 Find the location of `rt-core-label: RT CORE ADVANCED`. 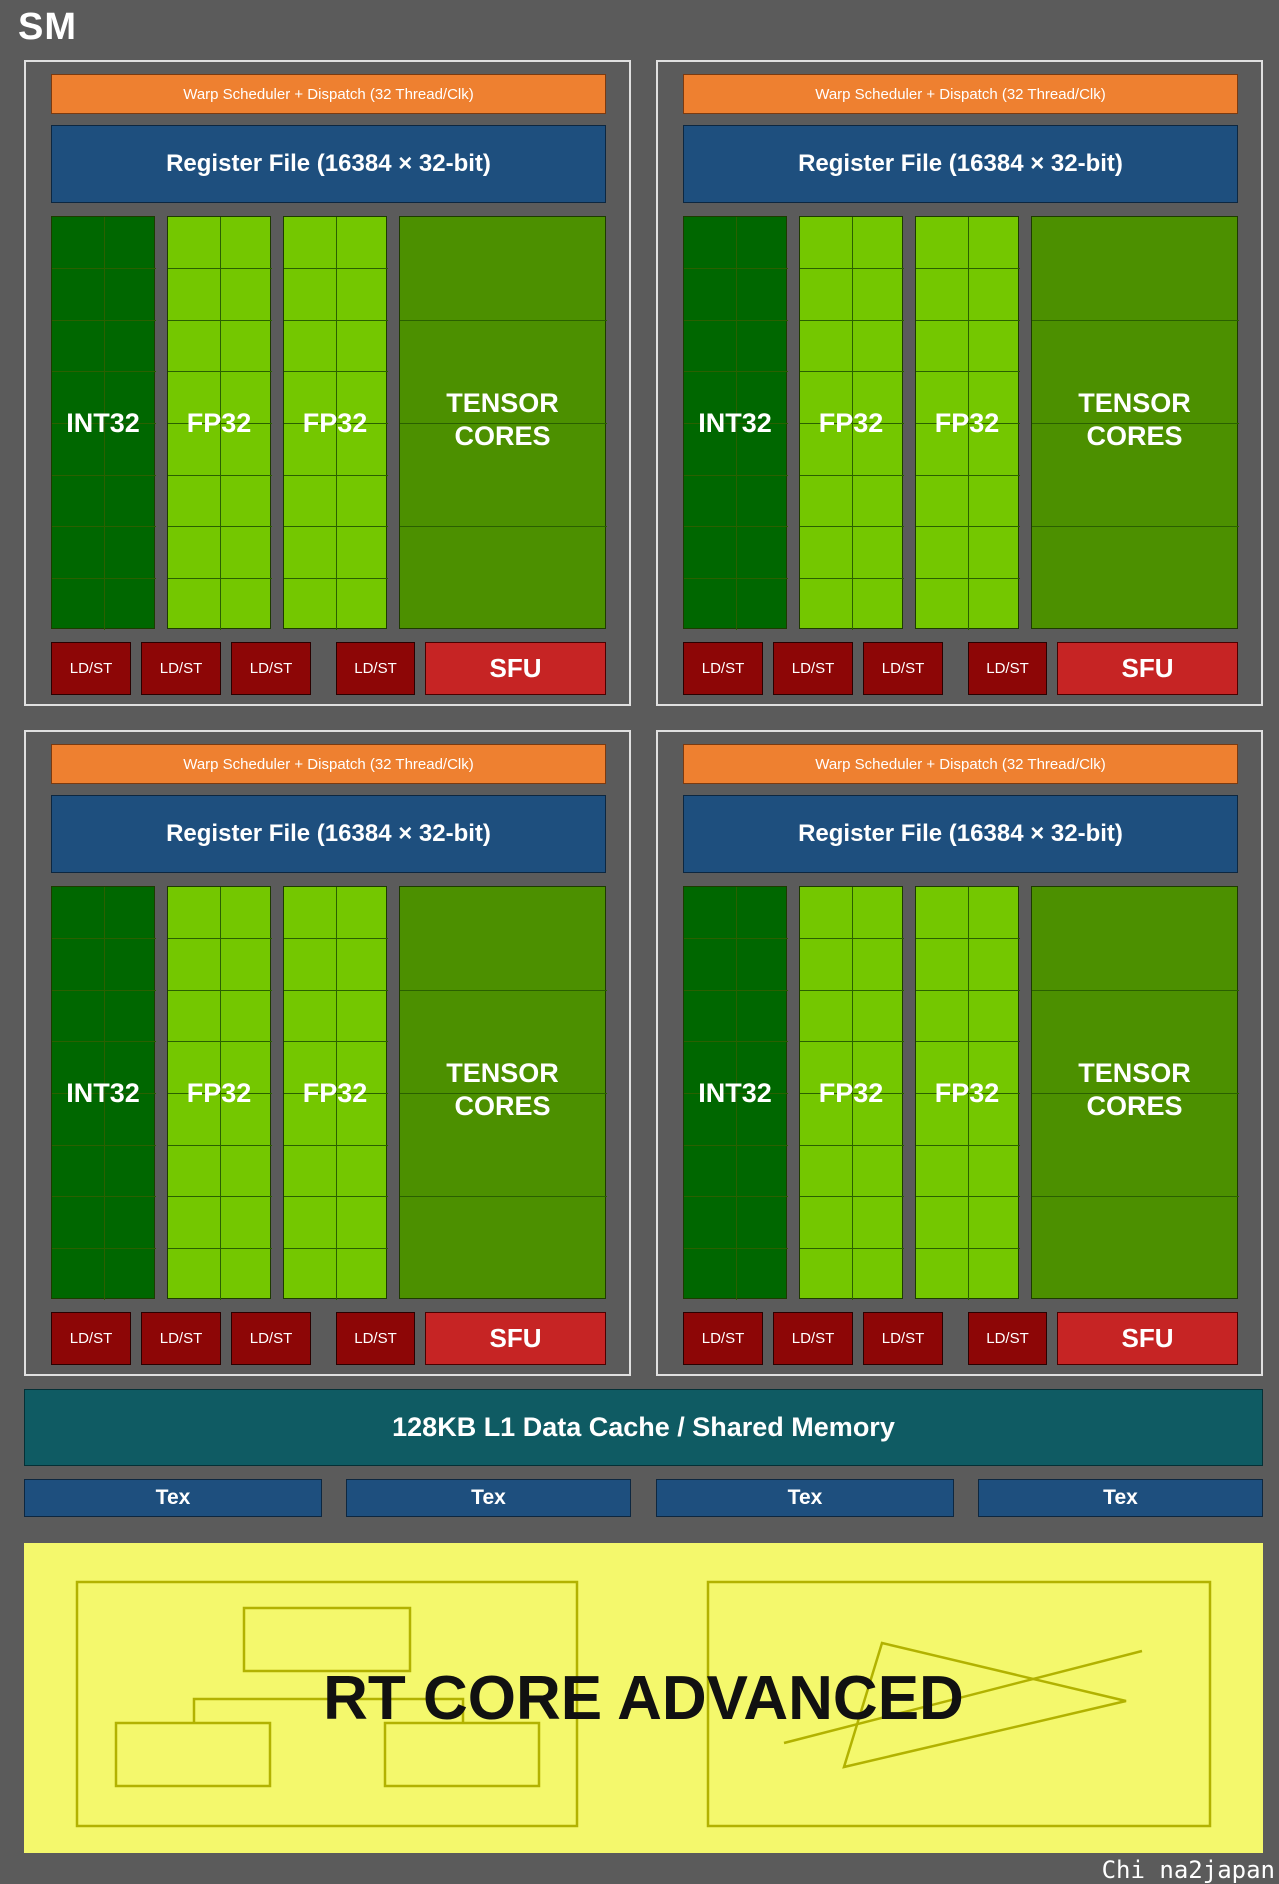

rt-core-label: RT CORE ADVANCED is located at coordinates (643, 1698).